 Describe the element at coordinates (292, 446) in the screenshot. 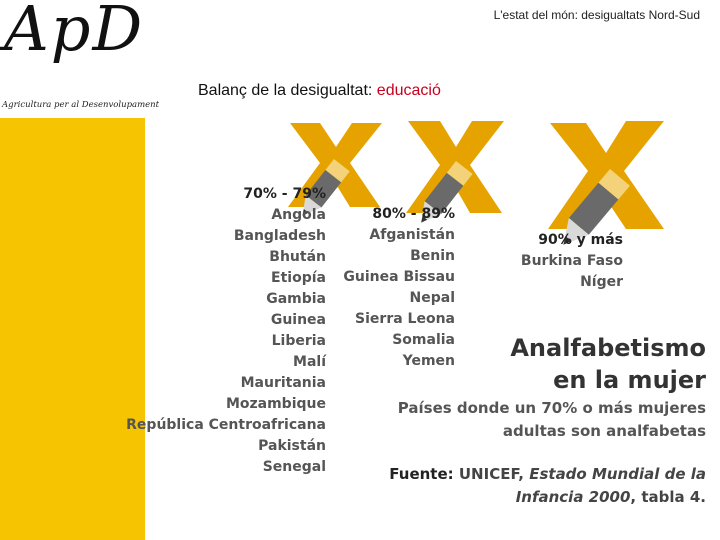

I see `country-item: Pakistán` at that location.